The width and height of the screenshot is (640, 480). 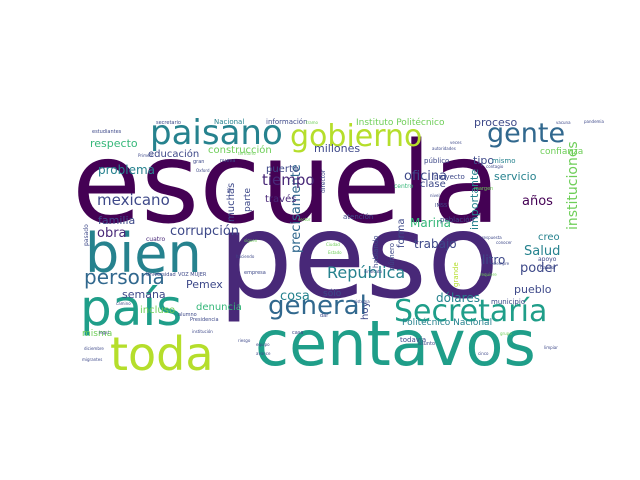 What do you see at coordinates (539, 268) in the screenshot?
I see `cloud-word: poder` at bounding box center [539, 268].